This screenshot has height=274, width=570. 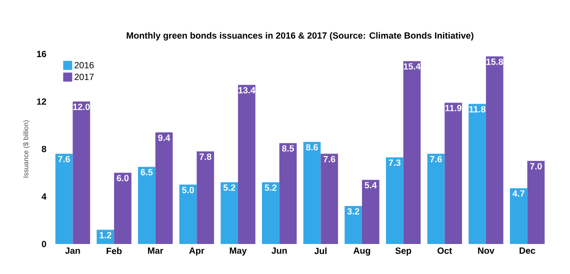 What do you see at coordinates (44, 149) in the screenshot?
I see `y-tick-label: 8` at bounding box center [44, 149].